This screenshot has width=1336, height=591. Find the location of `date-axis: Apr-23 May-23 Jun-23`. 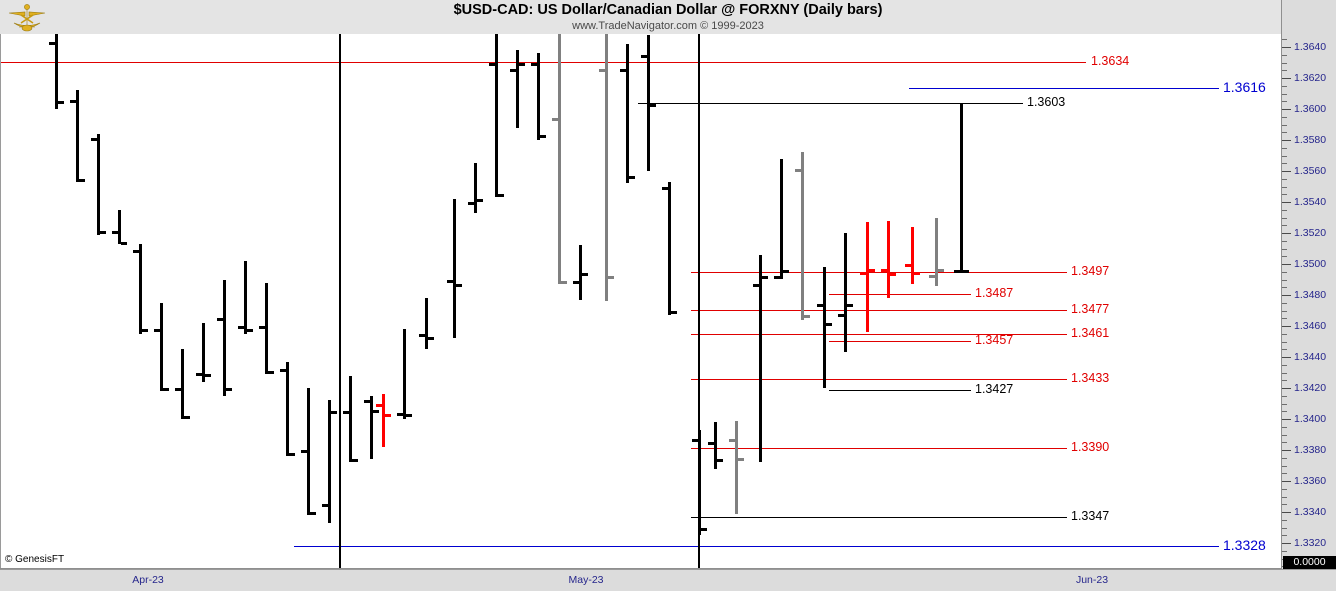

date-axis: Apr-23 May-23 Jun-23 is located at coordinates (668, 580).